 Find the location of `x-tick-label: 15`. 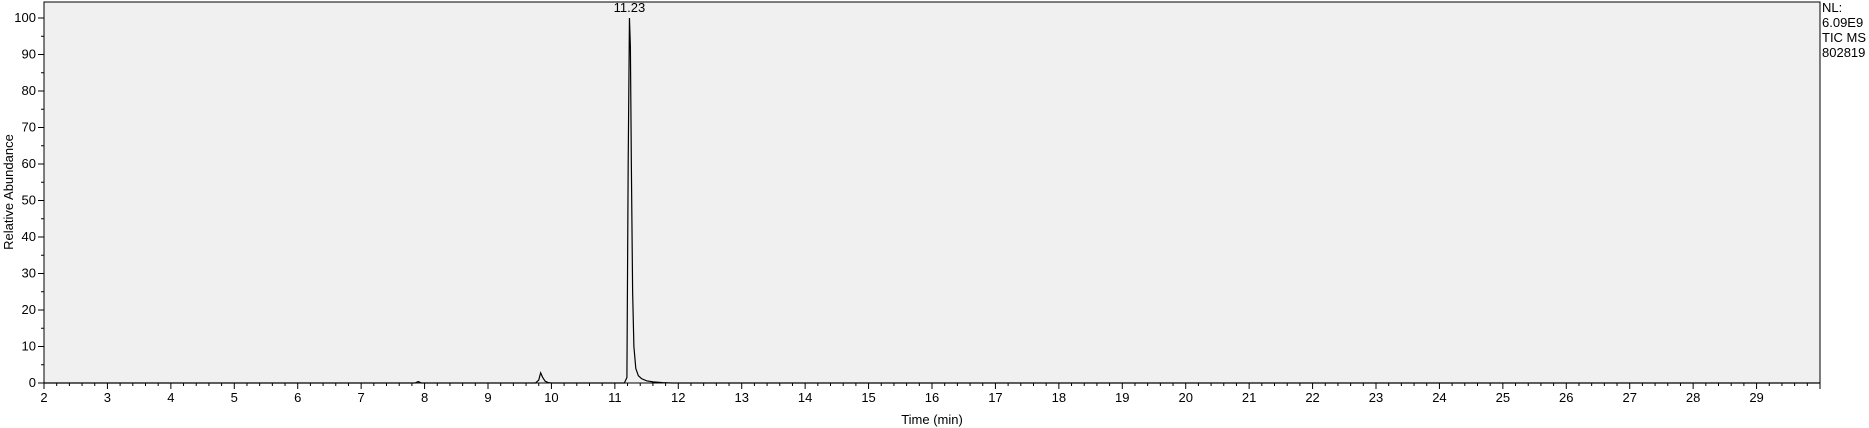

x-tick-label: 15 is located at coordinates (868, 397).